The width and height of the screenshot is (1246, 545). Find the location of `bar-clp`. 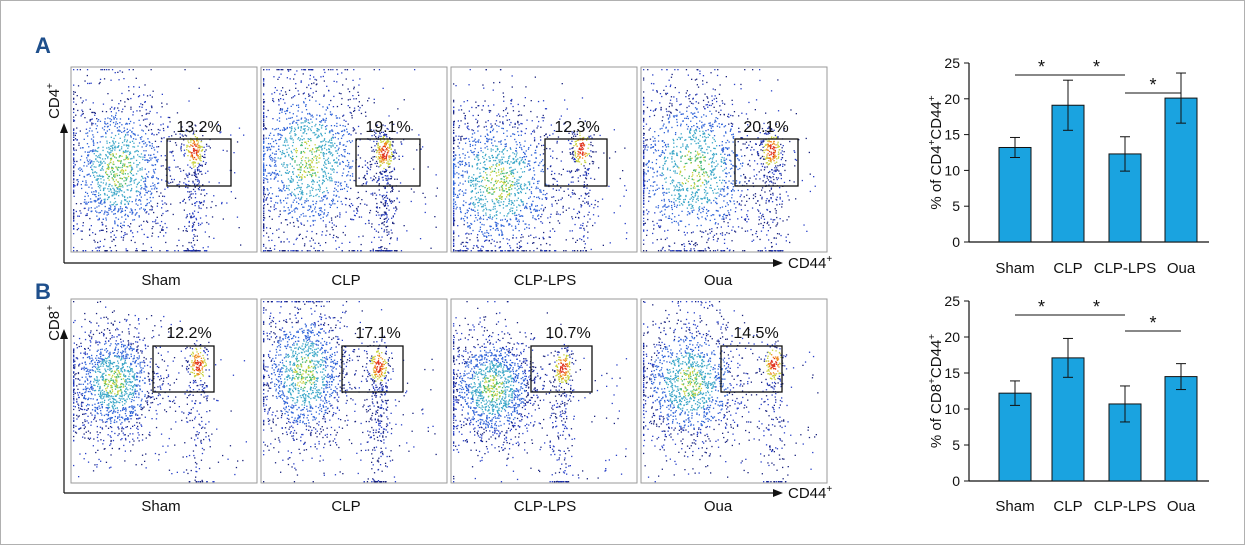

bar-clp is located at coordinates (1068, 419).